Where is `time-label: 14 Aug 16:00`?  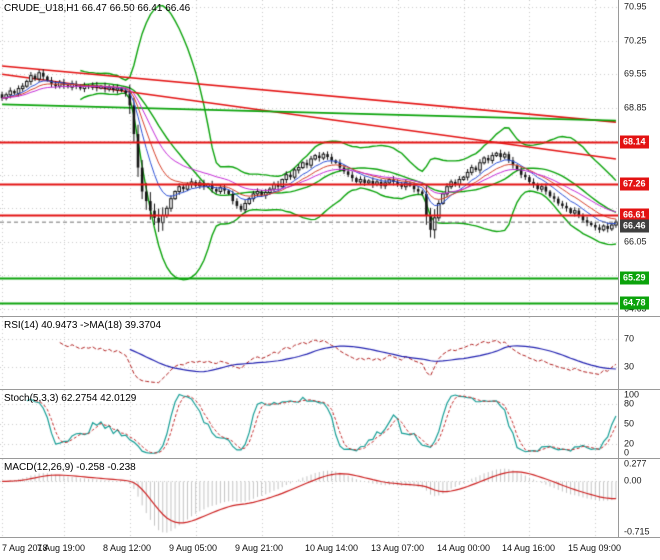
time-label: 14 Aug 16:00 is located at coordinates (529, 548).